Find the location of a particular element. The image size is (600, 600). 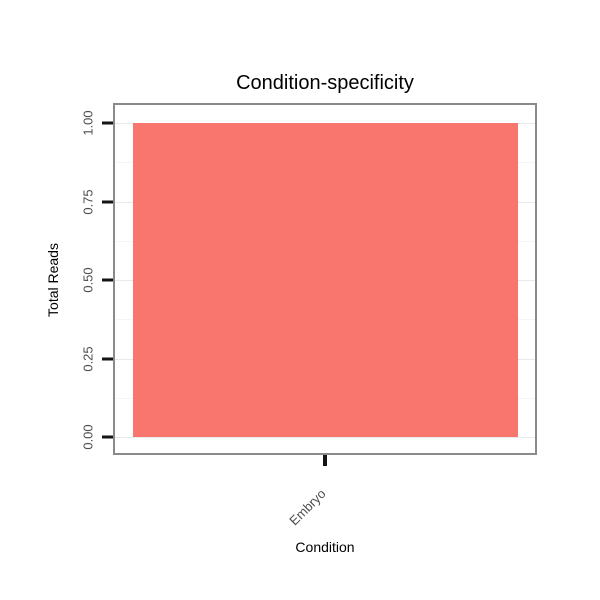

y-tick-label: 0.00 is located at coordinates (88, 437).